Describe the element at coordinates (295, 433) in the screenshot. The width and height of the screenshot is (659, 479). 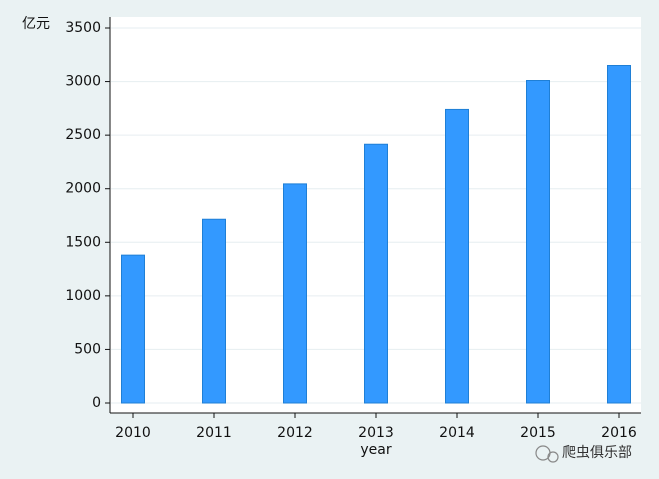
I see `x-tick-label: 2012` at that location.